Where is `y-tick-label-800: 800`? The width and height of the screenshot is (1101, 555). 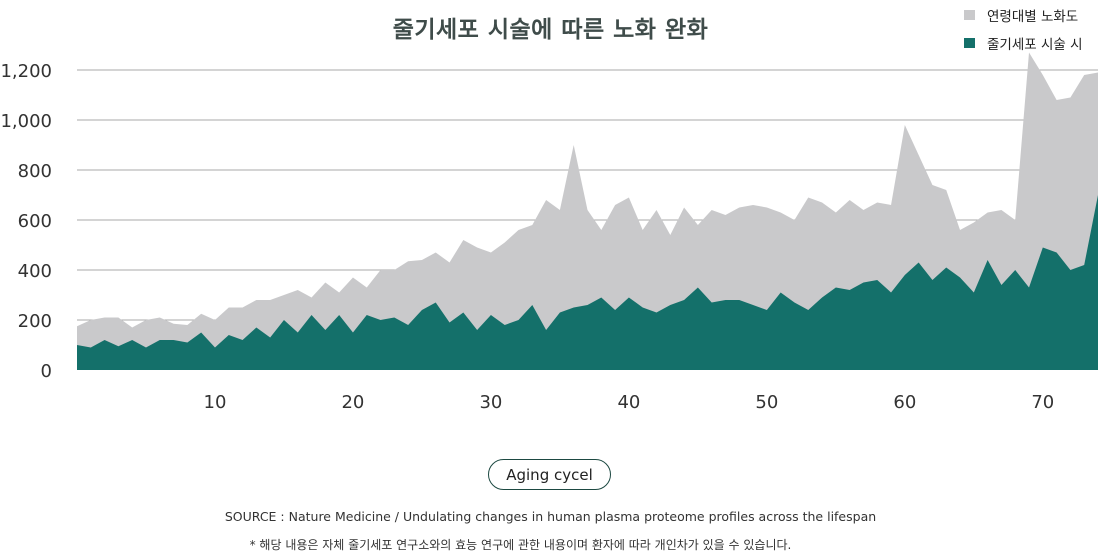 y-tick-label-800: 800 is located at coordinates (35, 171).